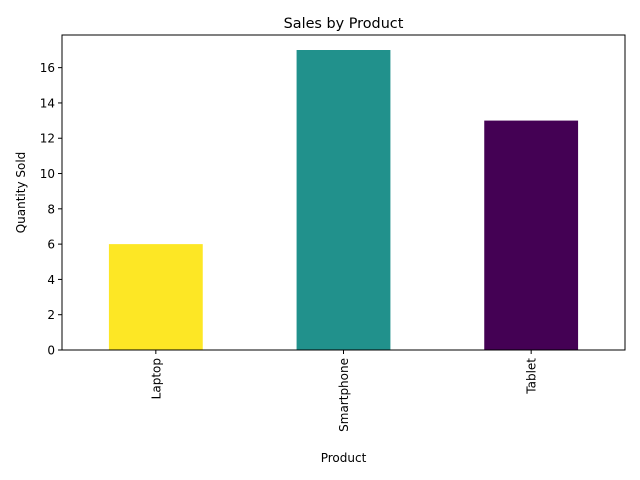 This screenshot has height=480, width=640. What do you see at coordinates (47, 174) in the screenshot?
I see `y-tick-label: 10` at bounding box center [47, 174].